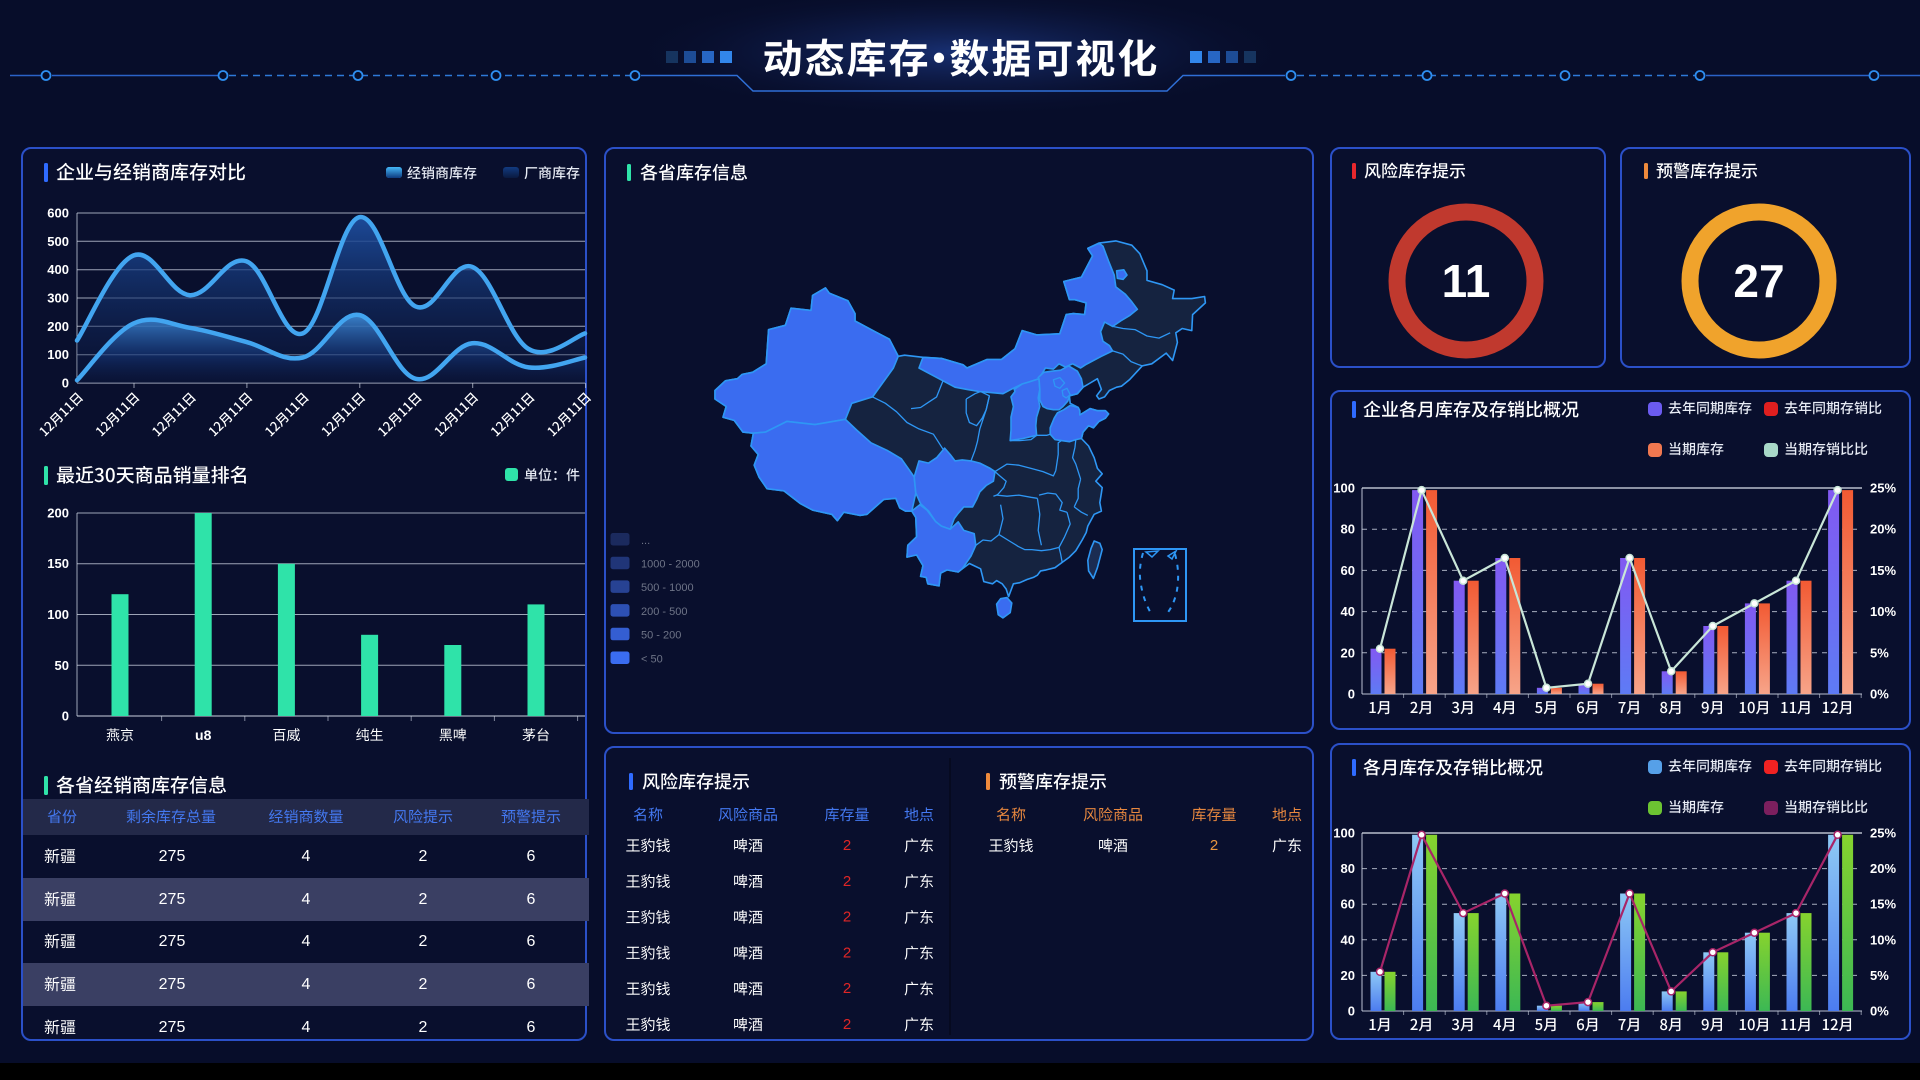  What do you see at coordinates (58, 269) in the screenshot?
I see `svg-text: 400` at bounding box center [58, 269].